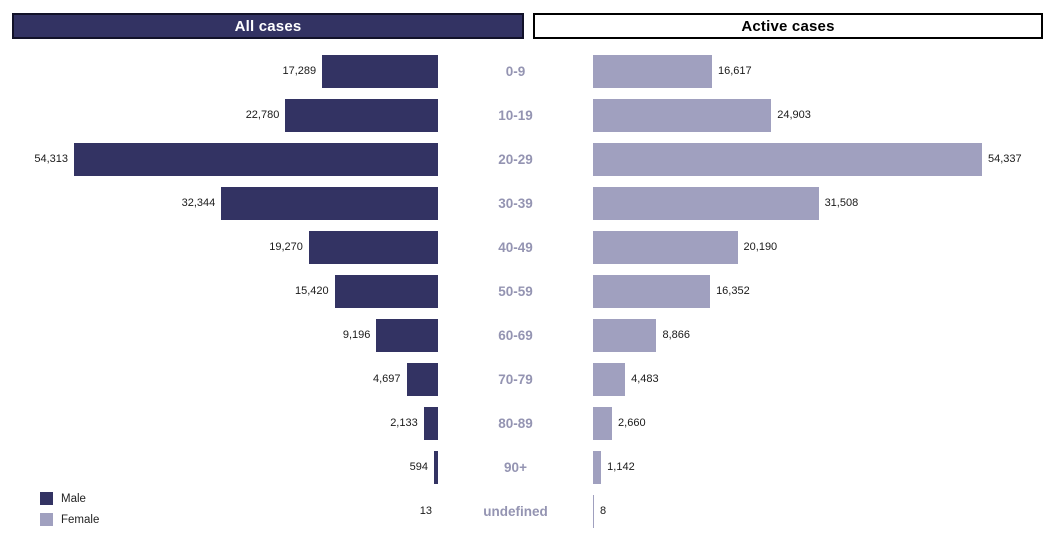 This screenshot has height=542, width=1055. I want to click on active-cases-side: 31,508, so click(824, 203).